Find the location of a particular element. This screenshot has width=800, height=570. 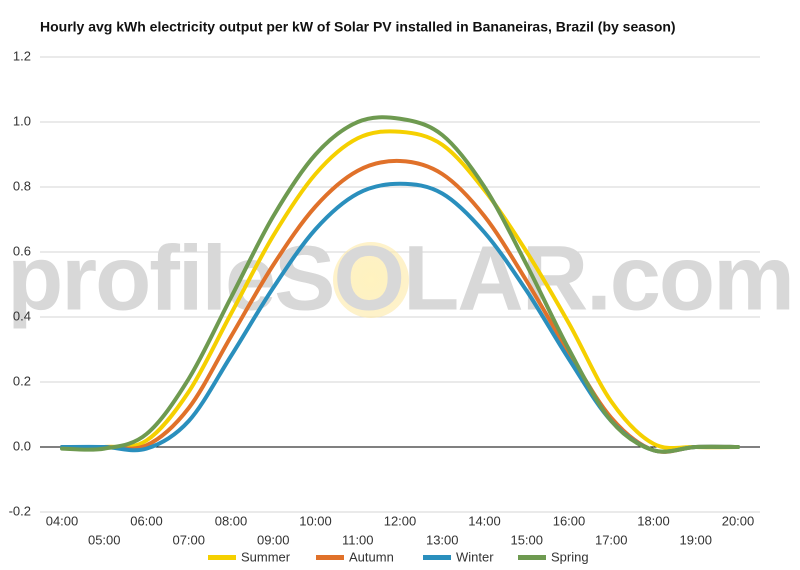

x-tick-label: 16:00 is located at coordinates (569, 520).